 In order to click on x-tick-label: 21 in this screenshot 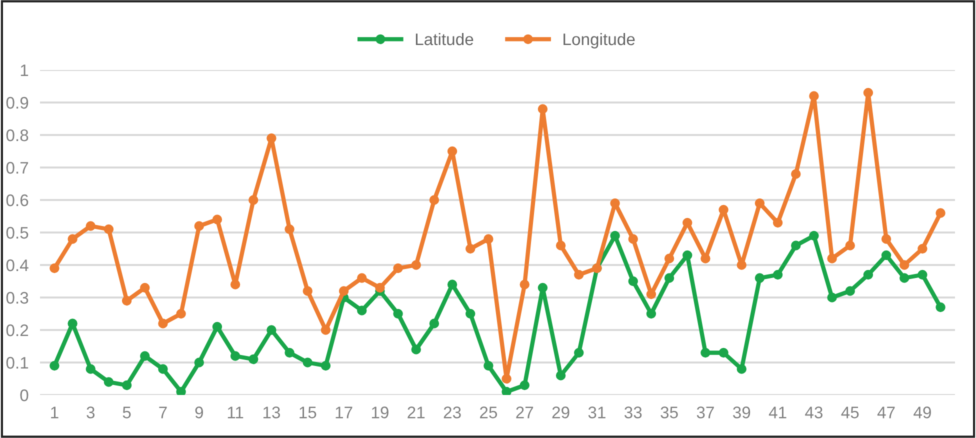, I will do `click(416, 412)`.